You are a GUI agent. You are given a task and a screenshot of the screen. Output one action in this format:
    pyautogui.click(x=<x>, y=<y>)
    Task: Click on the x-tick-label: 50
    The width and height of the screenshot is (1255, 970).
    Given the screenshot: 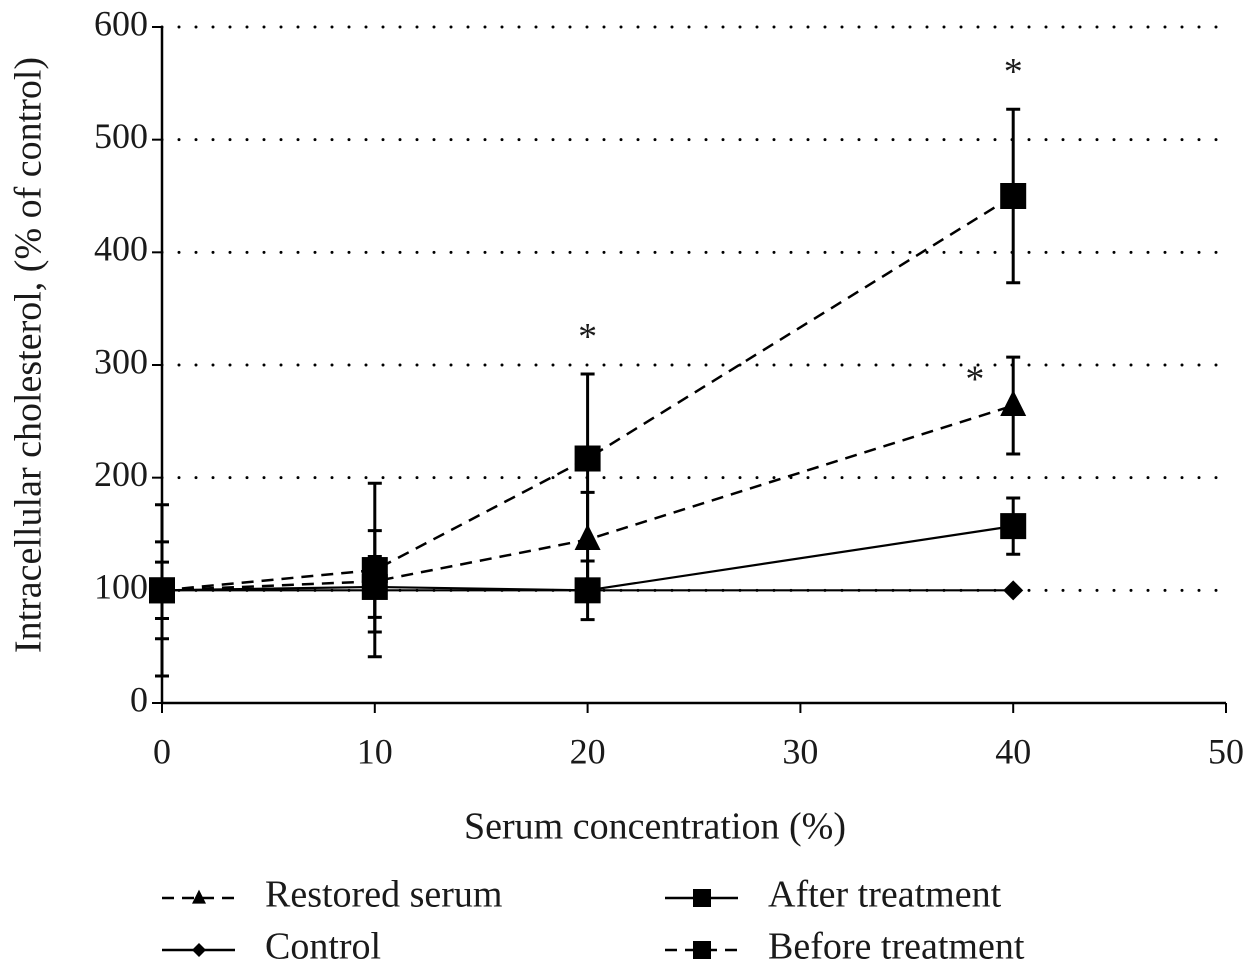 What is the action you would take?
    pyautogui.click(x=1226, y=751)
    